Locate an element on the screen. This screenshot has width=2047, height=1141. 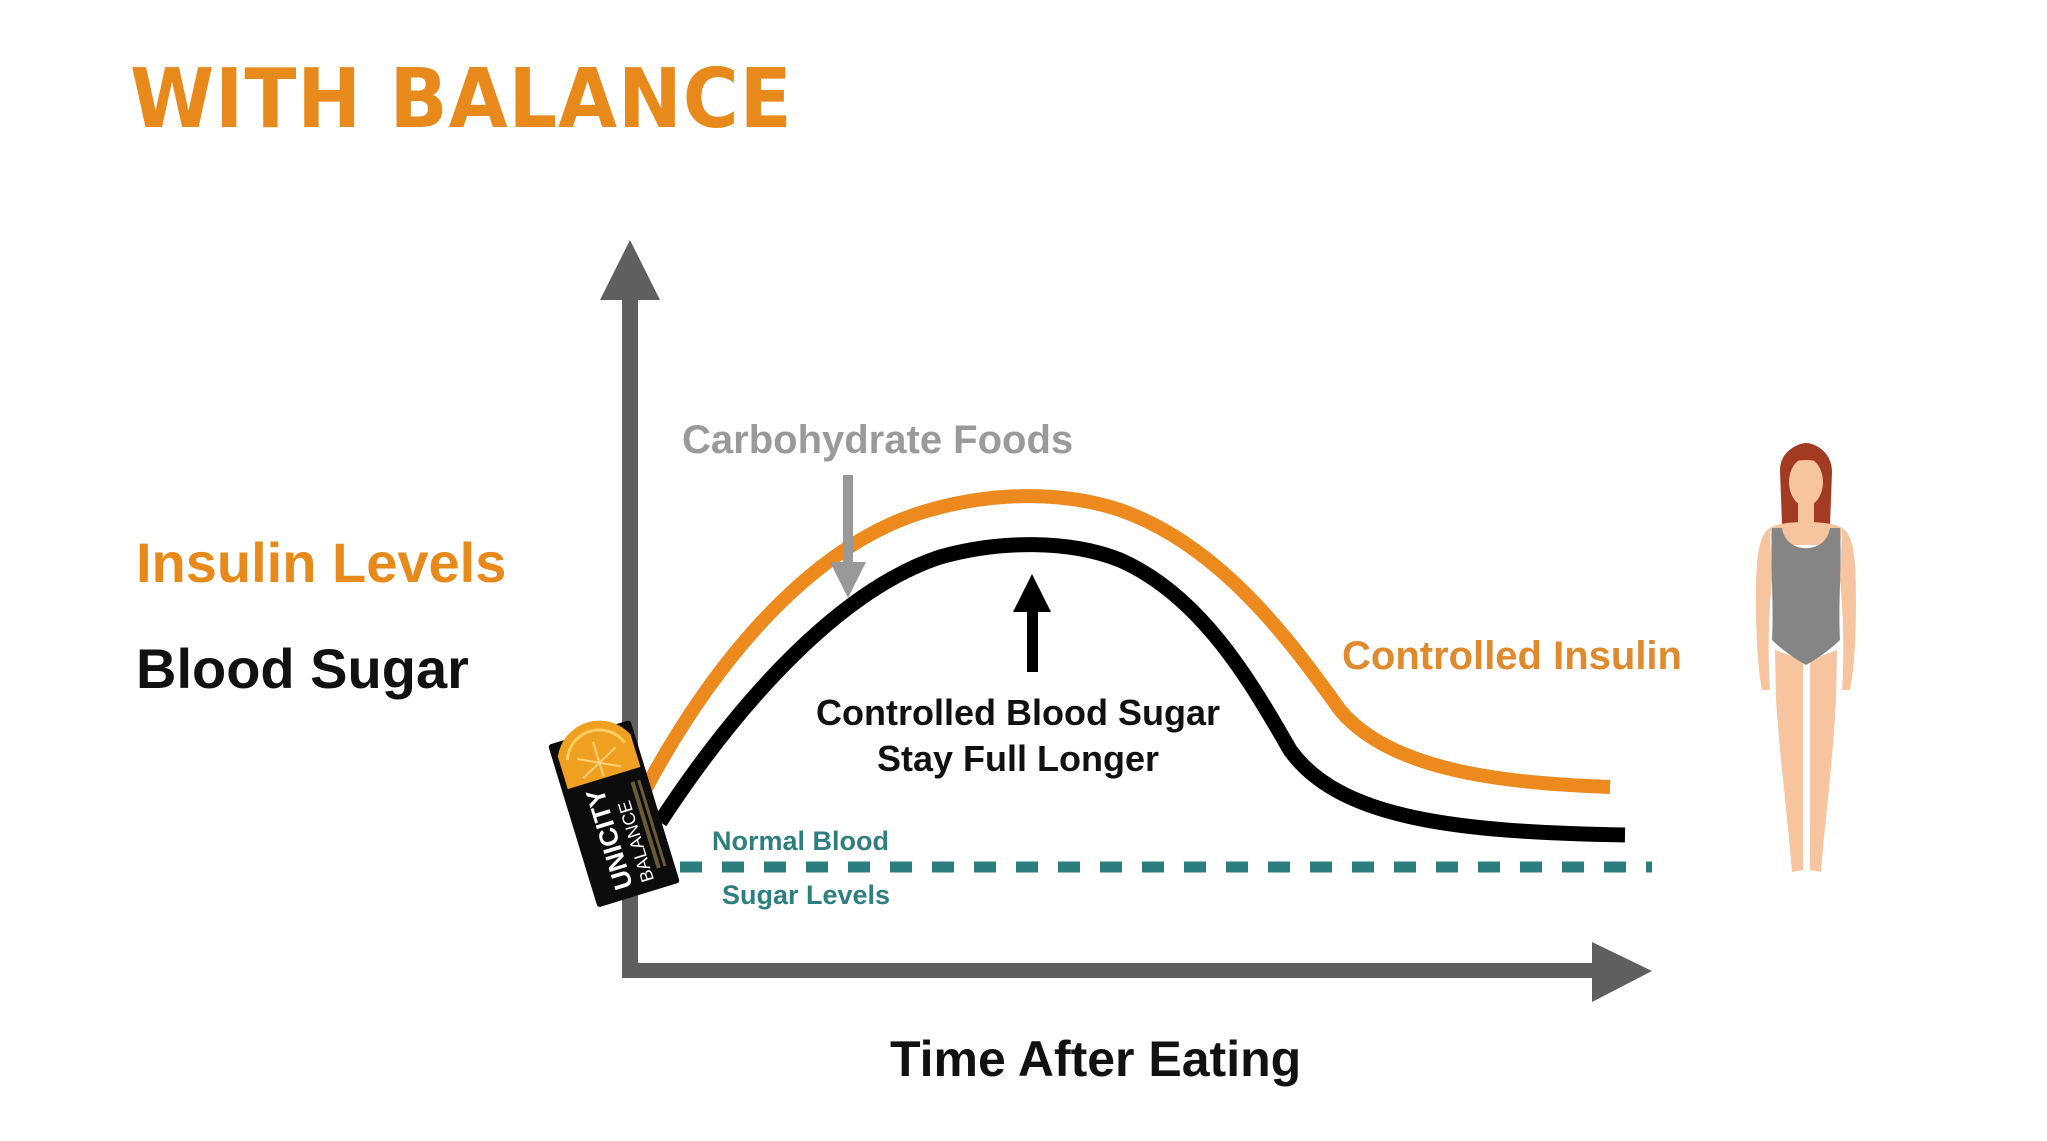
x-axis is located at coordinates (1109, 970).